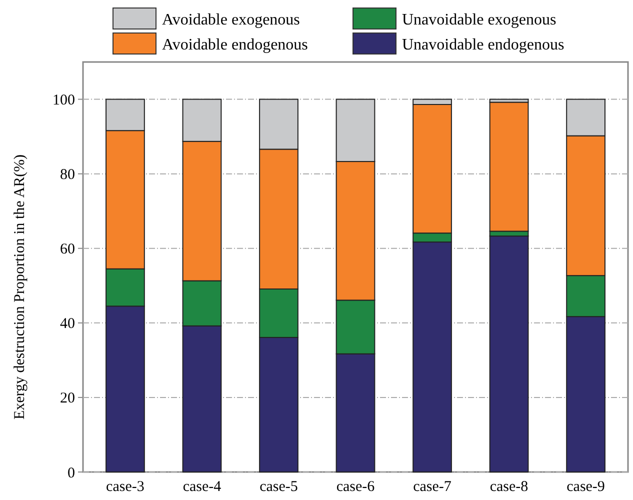 The image size is (633, 500). I want to click on legend-label: Avoidable exogenous, so click(231, 20).